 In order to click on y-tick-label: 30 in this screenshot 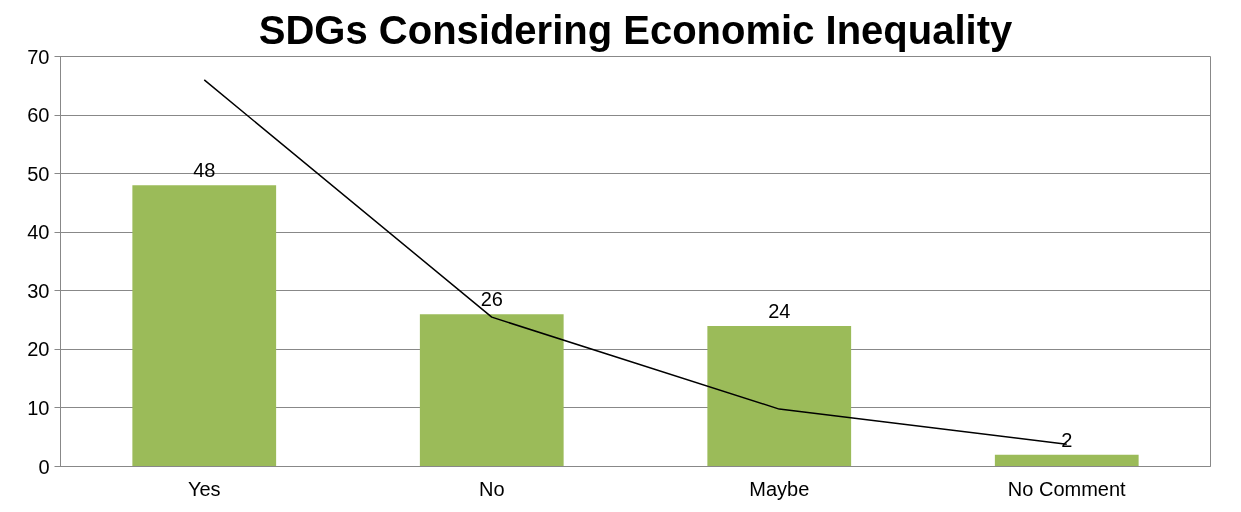, I will do `click(38, 290)`.